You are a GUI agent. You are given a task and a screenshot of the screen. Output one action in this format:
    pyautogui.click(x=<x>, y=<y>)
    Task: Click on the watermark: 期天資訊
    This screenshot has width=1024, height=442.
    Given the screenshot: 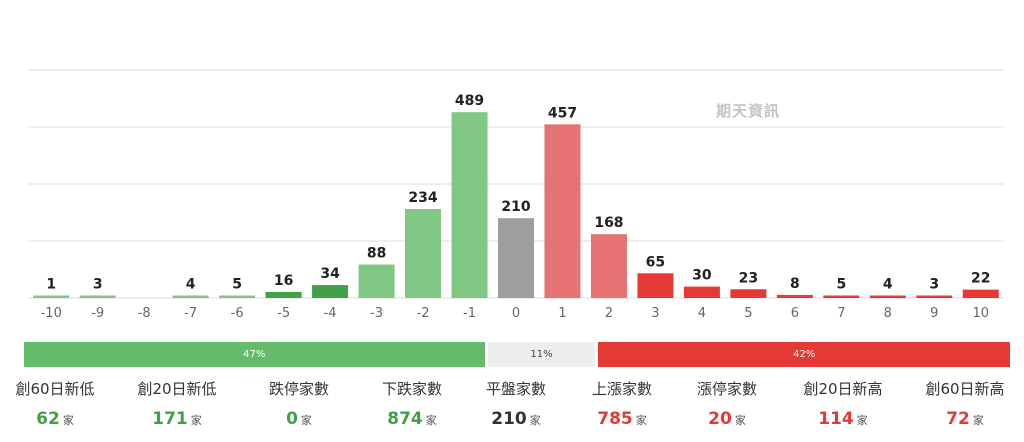 What is the action you would take?
    pyautogui.click(x=748, y=111)
    